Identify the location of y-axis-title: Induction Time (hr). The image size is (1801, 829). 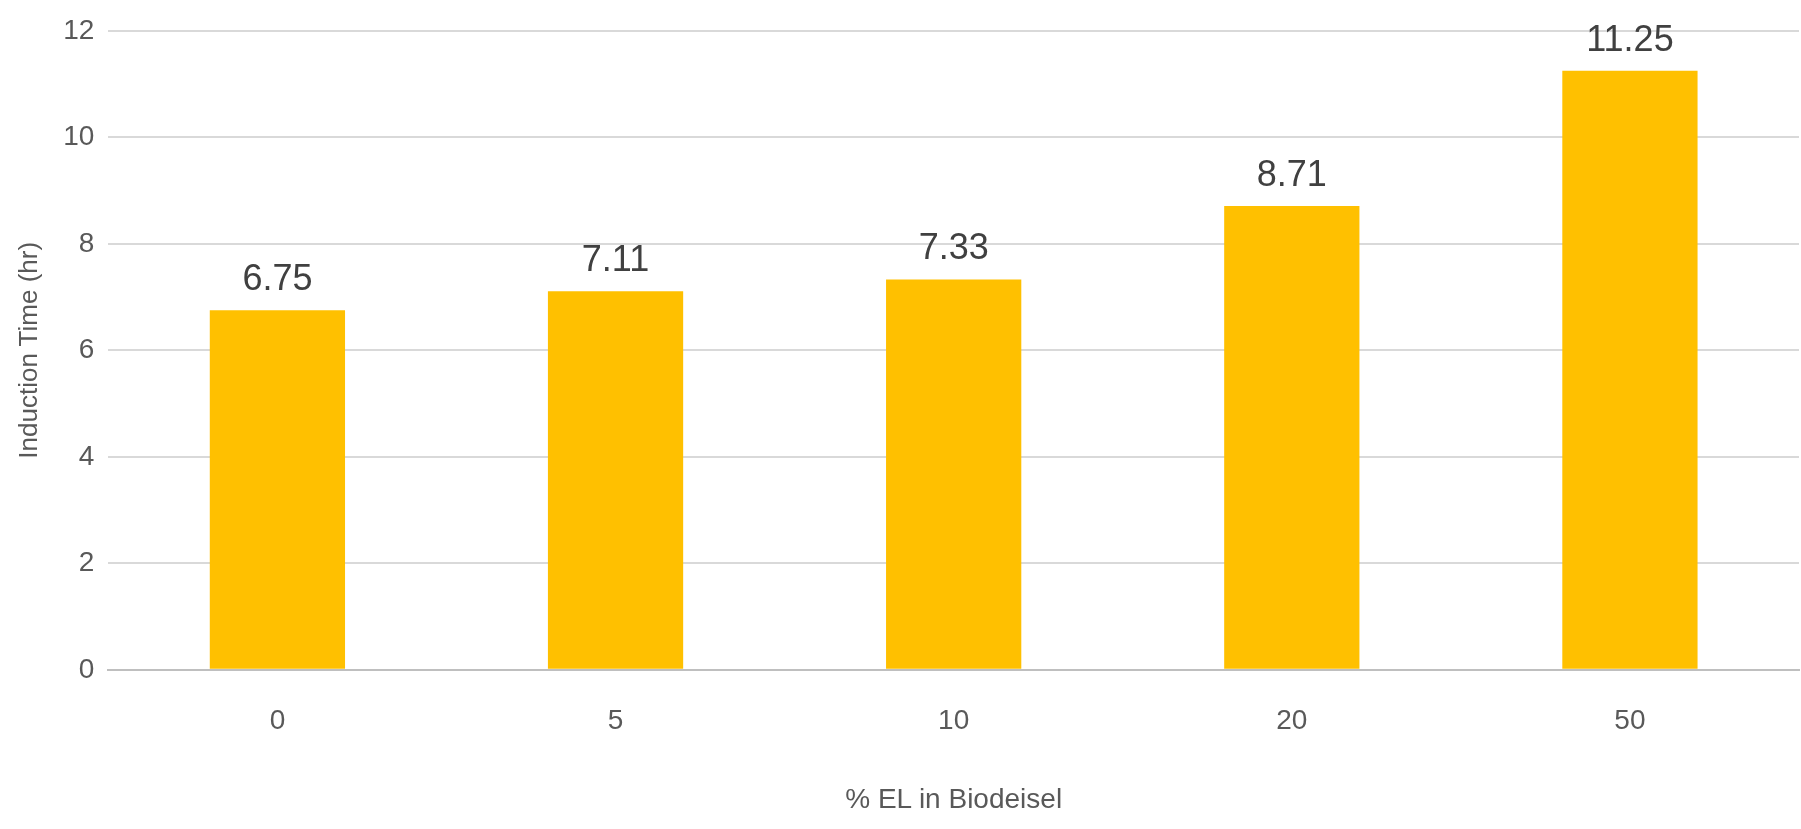
(27, 350).